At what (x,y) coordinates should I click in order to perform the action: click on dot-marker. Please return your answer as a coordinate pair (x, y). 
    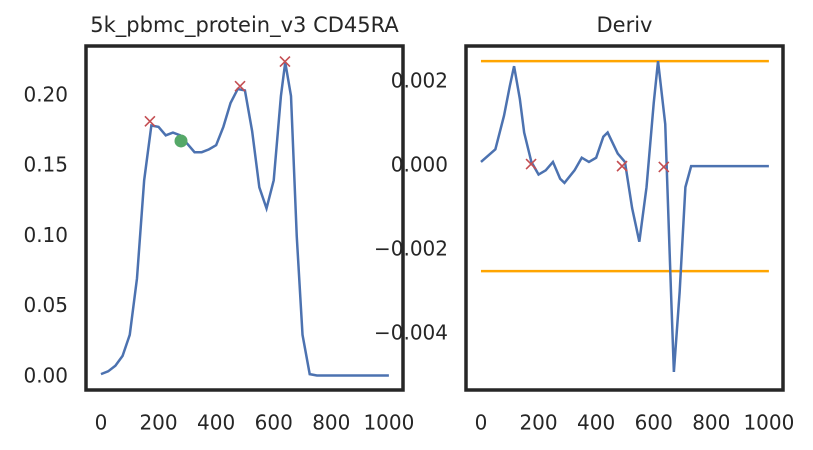
    Looking at the image, I should click on (181, 141).